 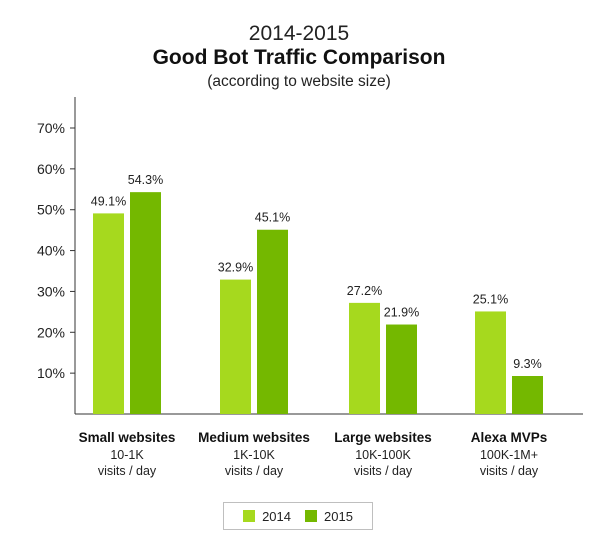 I want to click on data-label: 45.1%, so click(x=272, y=218).